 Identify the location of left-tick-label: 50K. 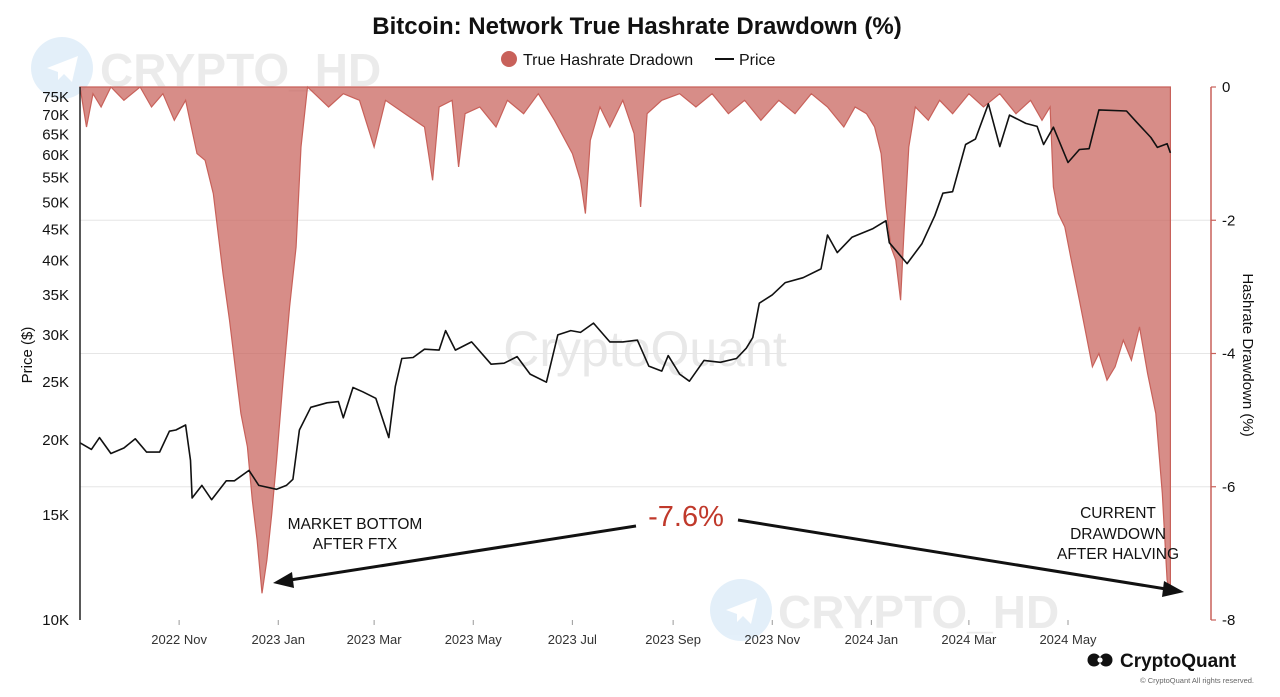
(55, 202).